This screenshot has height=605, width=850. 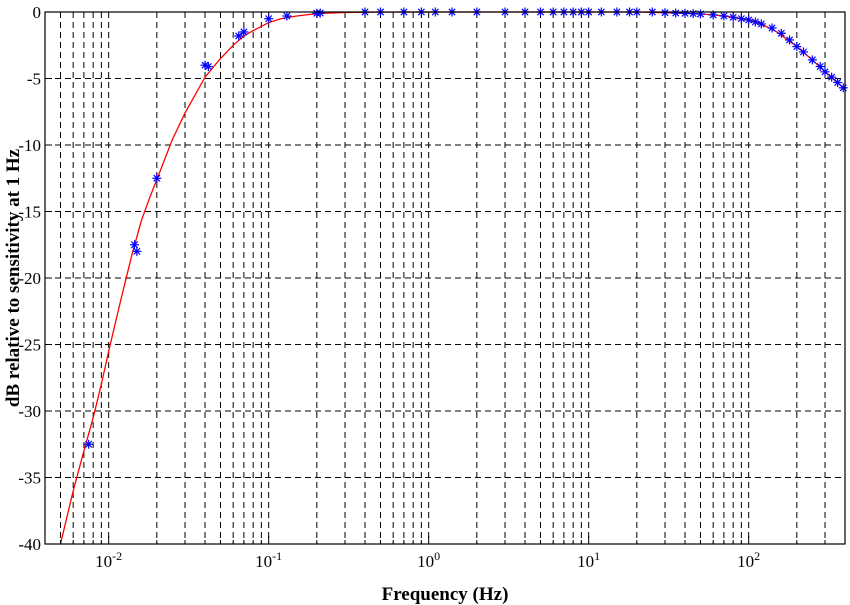 What do you see at coordinates (29, 278) in the screenshot?
I see `y-tick-label: -20` at bounding box center [29, 278].